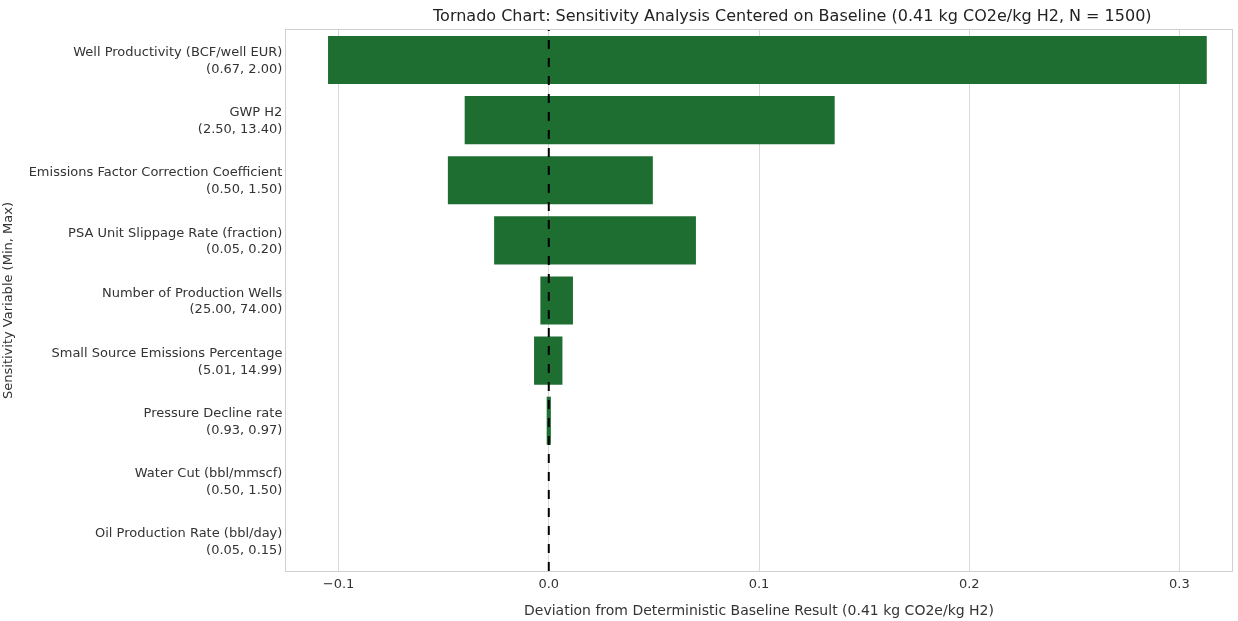 This screenshot has width=1238, height=621. What do you see at coordinates (213, 420) in the screenshot?
I see `y-tick-label: Pressure Decline rate (0.93, 0.97)` at bounding box center [213, 420].